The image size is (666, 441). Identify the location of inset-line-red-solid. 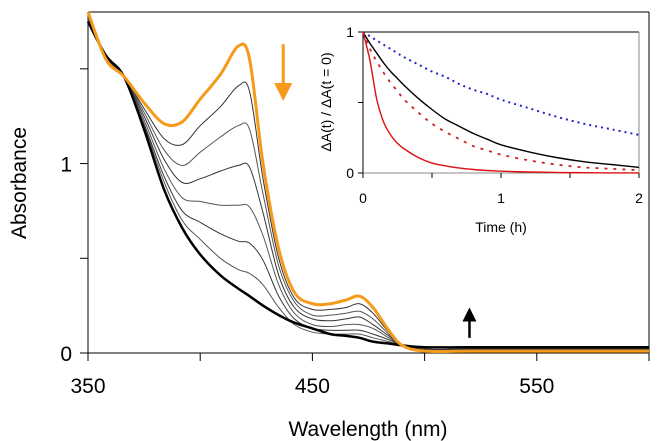
(501, 102).